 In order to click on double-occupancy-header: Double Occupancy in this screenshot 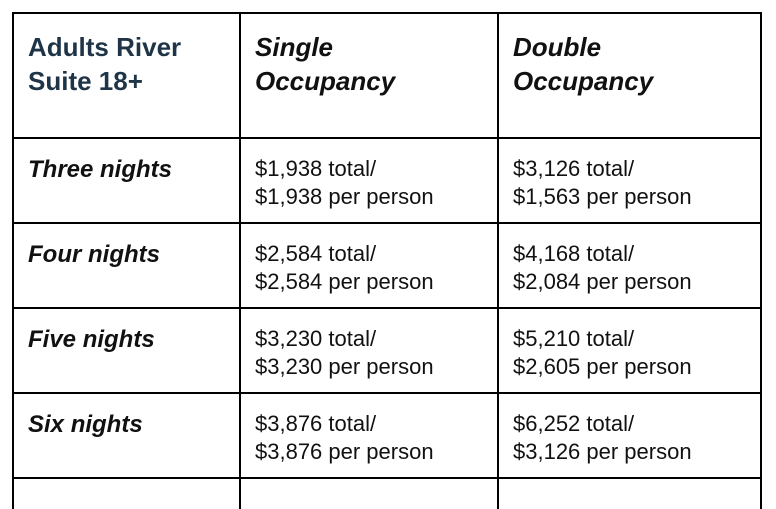, I will do `click(629, 75)`.